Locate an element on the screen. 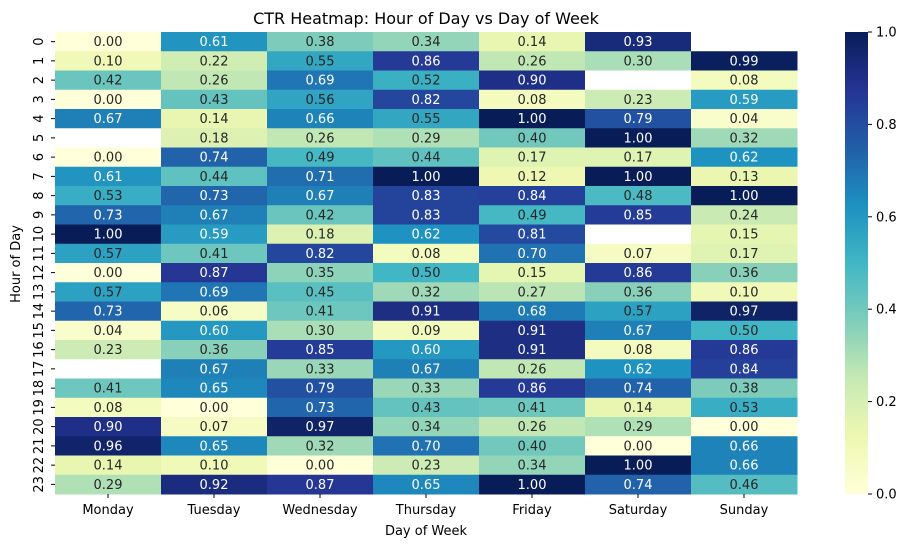 The height and width of the screenshot is (551, 908). heatmap-cell-value: 0.81 is located at coordinates (532, 235).